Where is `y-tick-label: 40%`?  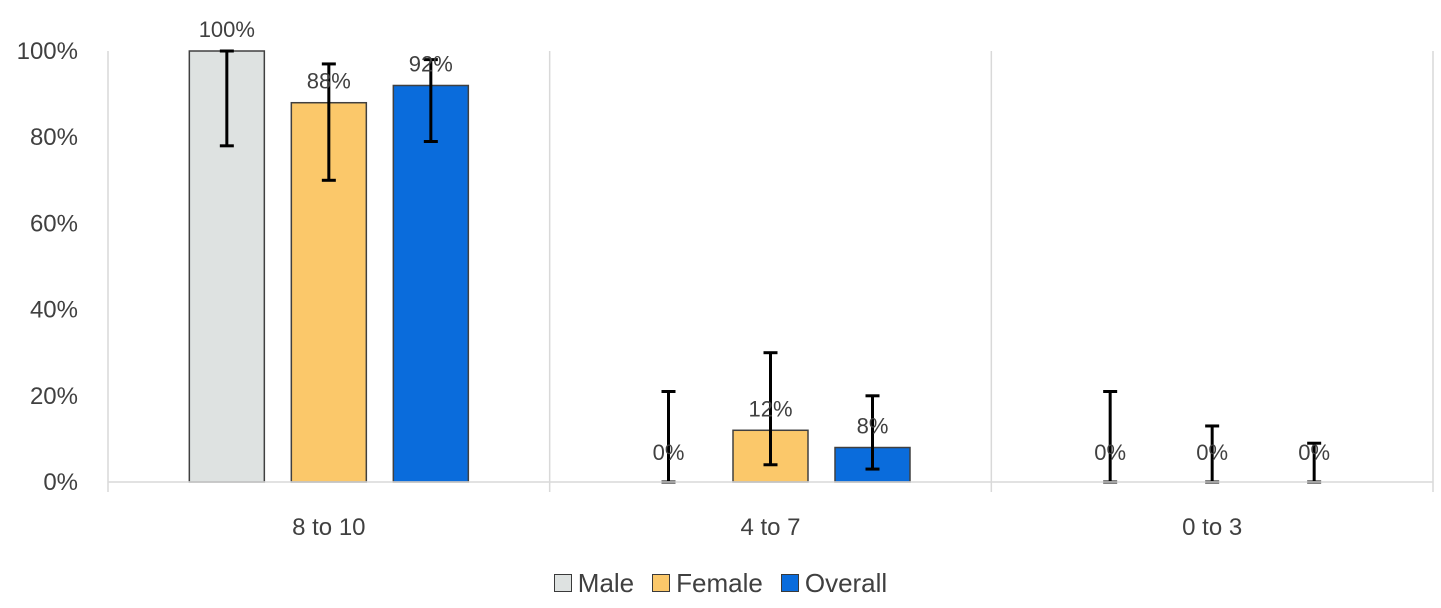
y-tick-label: 40% is located at coordinates (54, 310).